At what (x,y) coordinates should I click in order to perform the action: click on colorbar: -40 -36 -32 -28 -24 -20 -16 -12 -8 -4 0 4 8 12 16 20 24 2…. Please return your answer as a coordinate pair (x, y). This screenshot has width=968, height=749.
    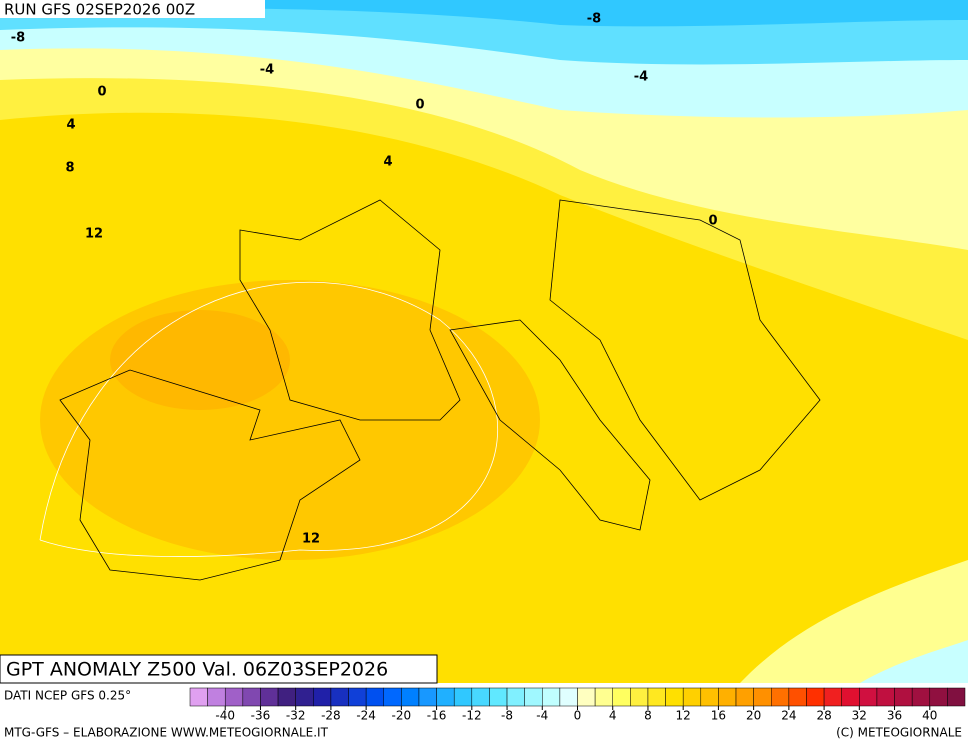
    Looking at the image, I should click on (577, 705).